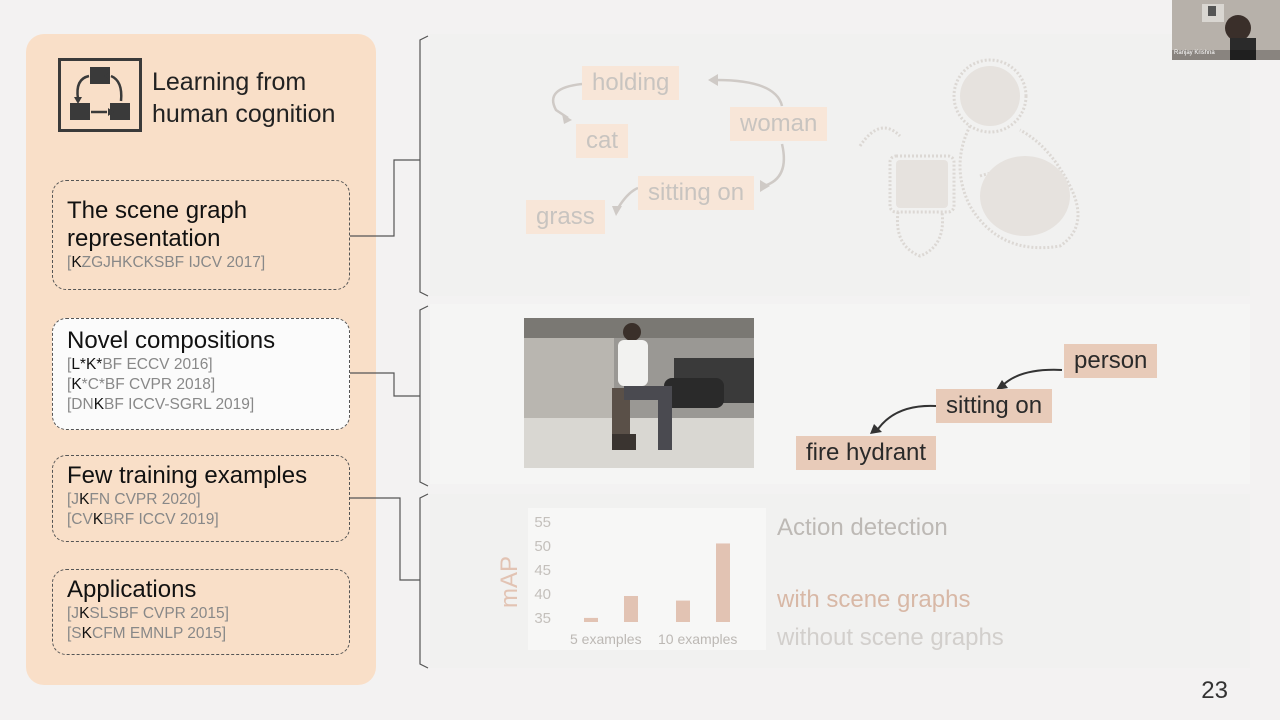 Image resolution: width=1280 pixels, height=720 pixels. What do you see at coordinates (141, 384) in the screenshot?
I see `reference: [K*C*BF CVPR 2018]` at bounding box center [141, 384].